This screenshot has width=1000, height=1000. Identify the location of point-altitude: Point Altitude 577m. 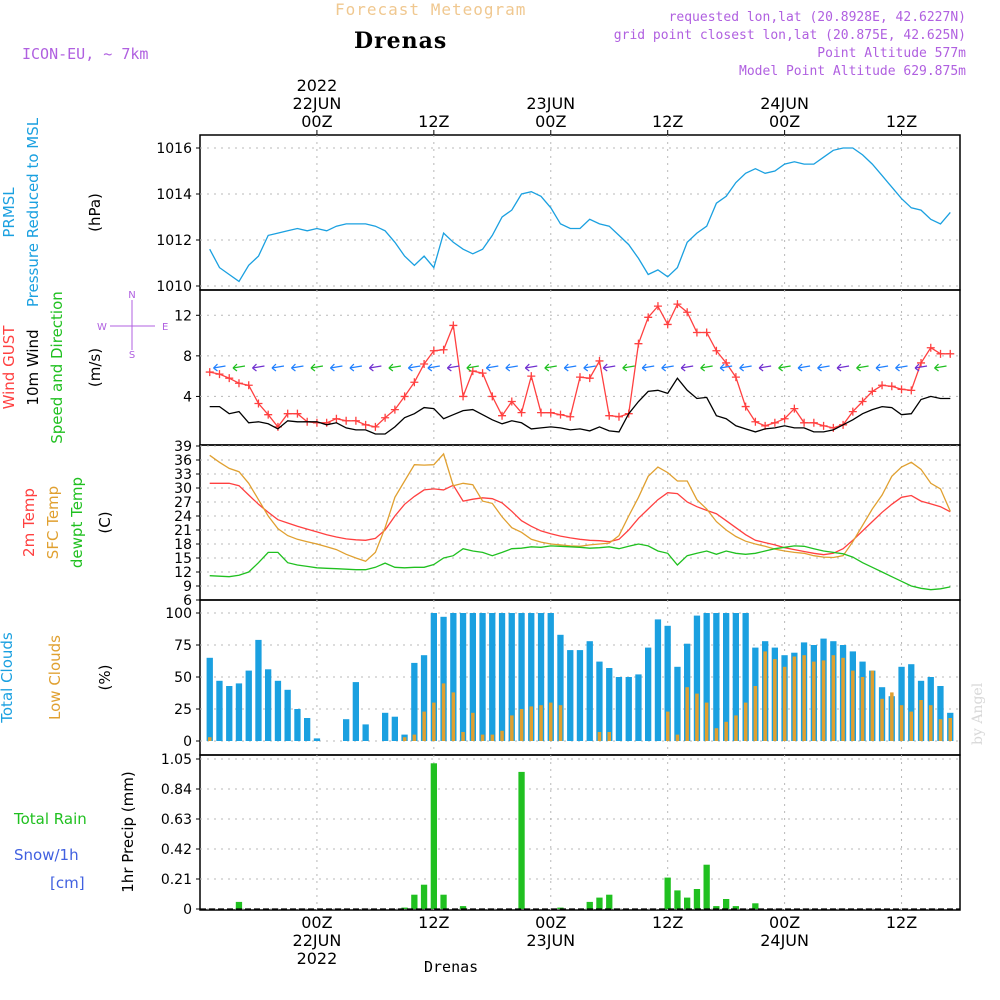
(891, 53).